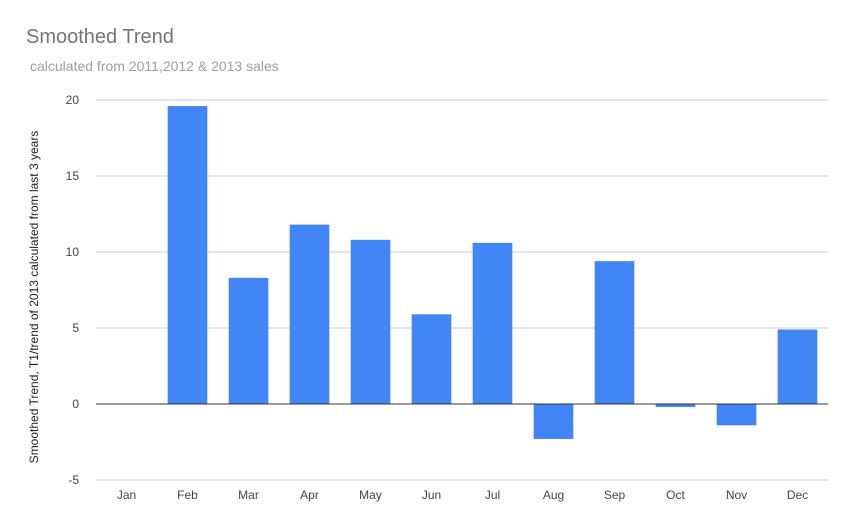  Describe the element at coordinates (248, 340) in the screenshot. I see `bar-mar` at that location.